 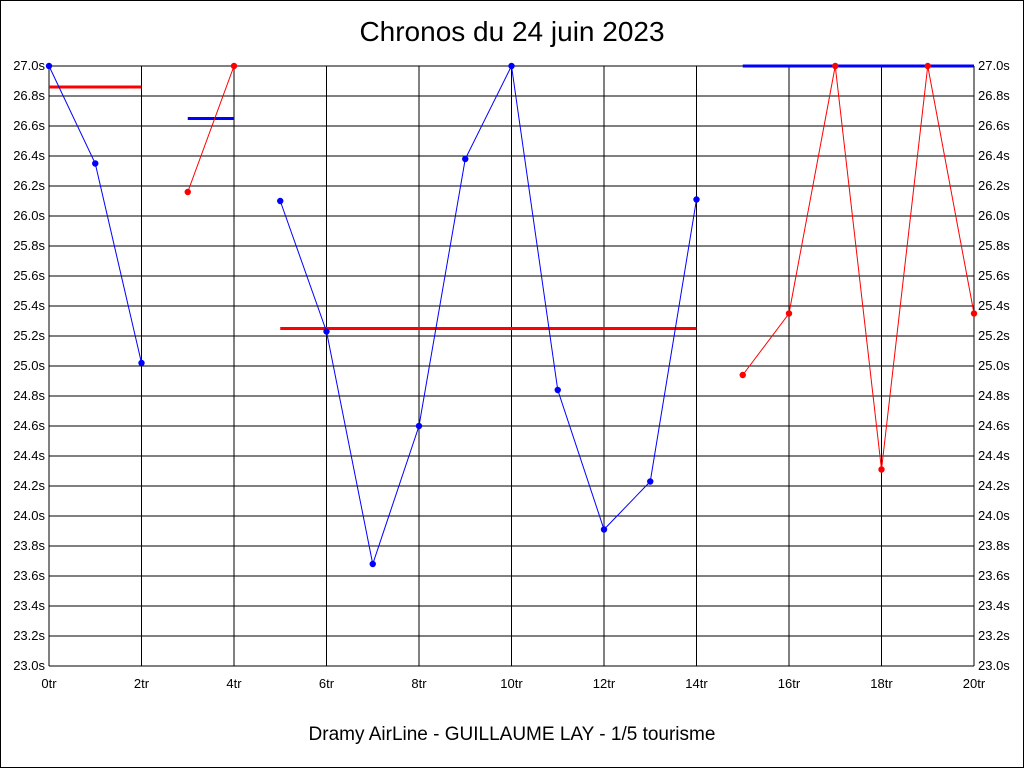 I want to click on chart-title: Chronos du 24 juin 2023, so click(x=512, y=31).